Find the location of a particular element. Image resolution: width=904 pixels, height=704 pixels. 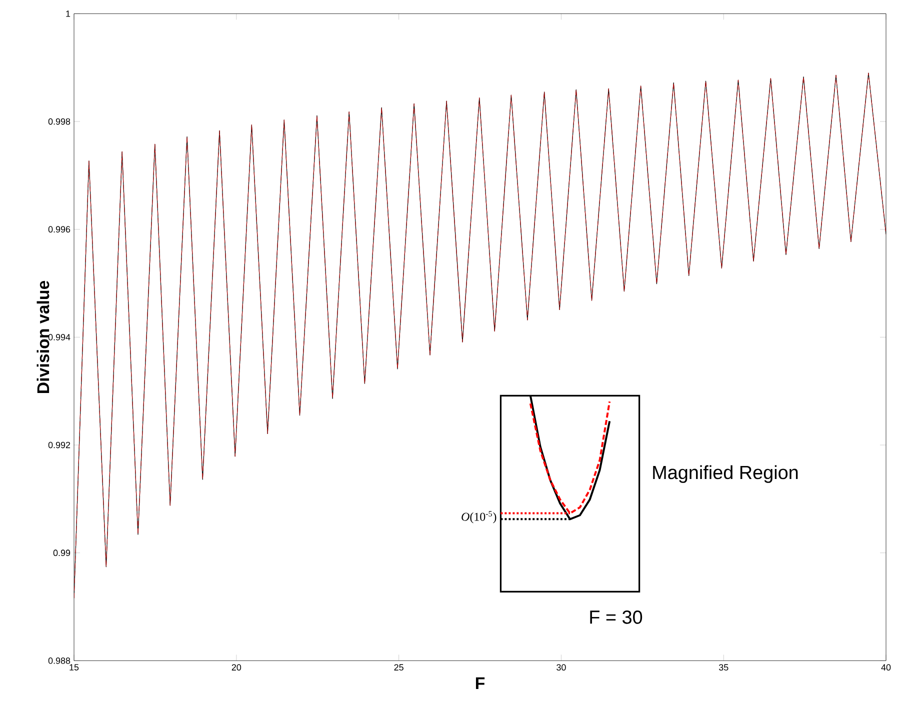

annotation: O(10$^{-5}$) is located at coordinates (479, 517).